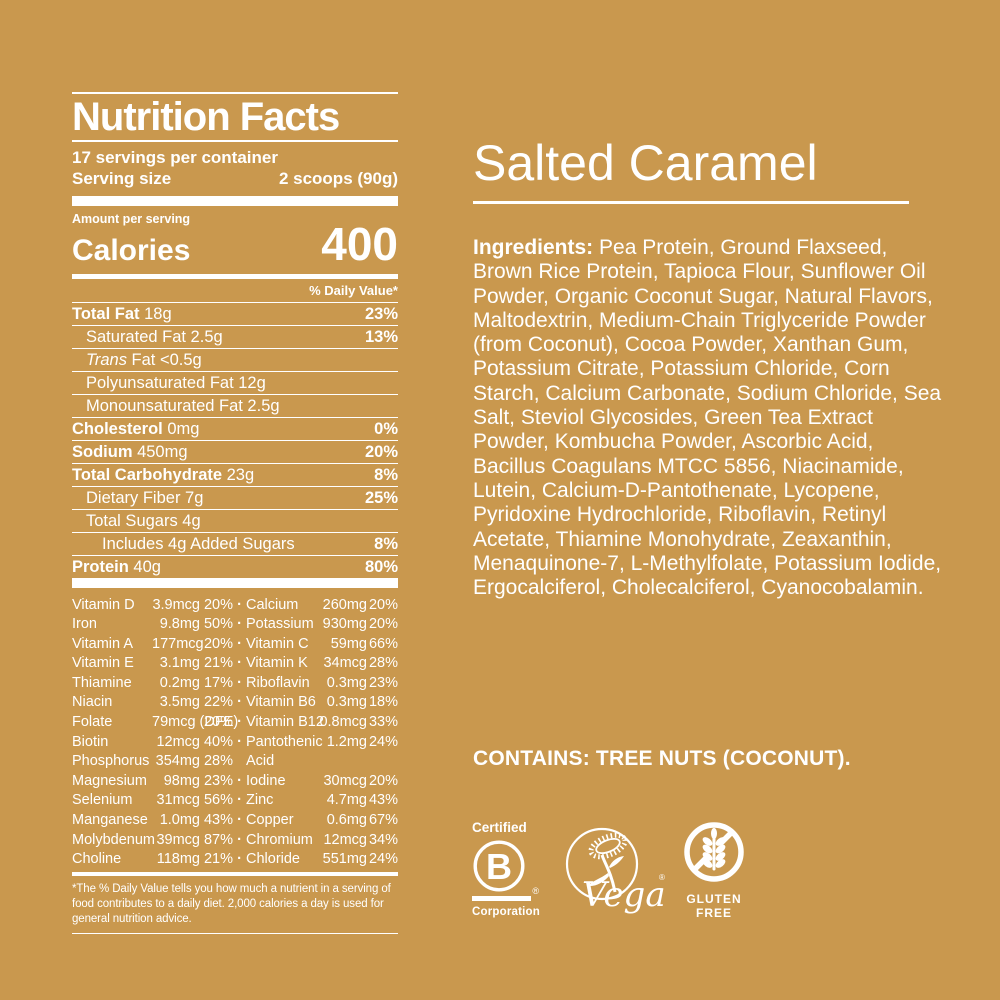 This screenshot has width=1000, height=1000. Describe the element at coordinates (103, 663) in the screenshot. I see `micronutrient-name: Vitamin E` at that location.